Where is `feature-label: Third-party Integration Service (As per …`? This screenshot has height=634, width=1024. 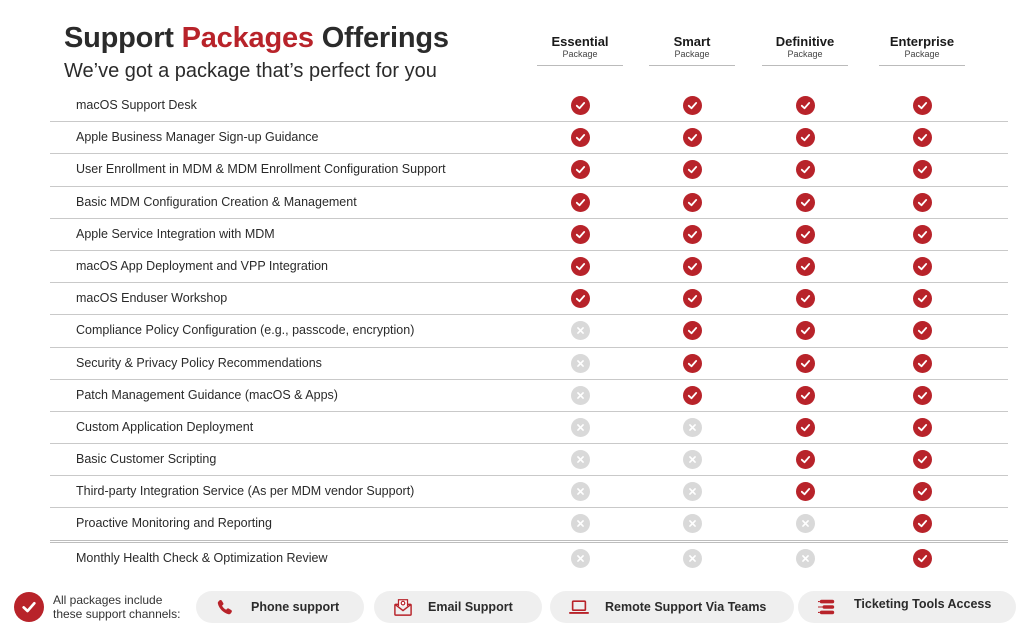
feature-label: Third-party Integration Service (As per … is located at coordinates (245, 491).